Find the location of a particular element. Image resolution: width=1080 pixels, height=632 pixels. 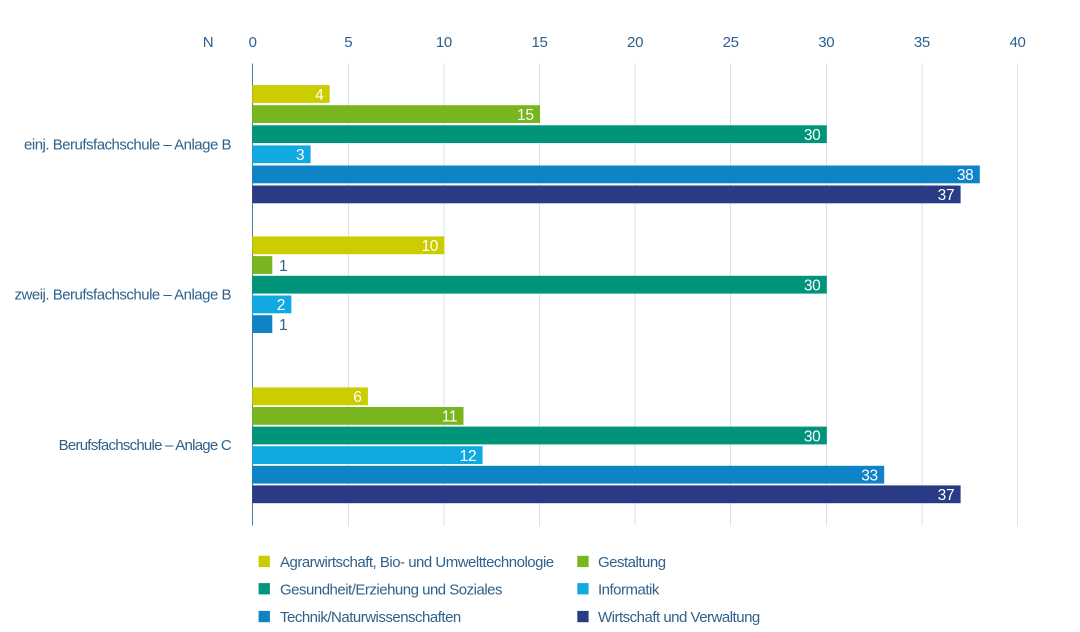

svg-text: Berufsfachschule – Anlage C is located at coordinates (145, 445).